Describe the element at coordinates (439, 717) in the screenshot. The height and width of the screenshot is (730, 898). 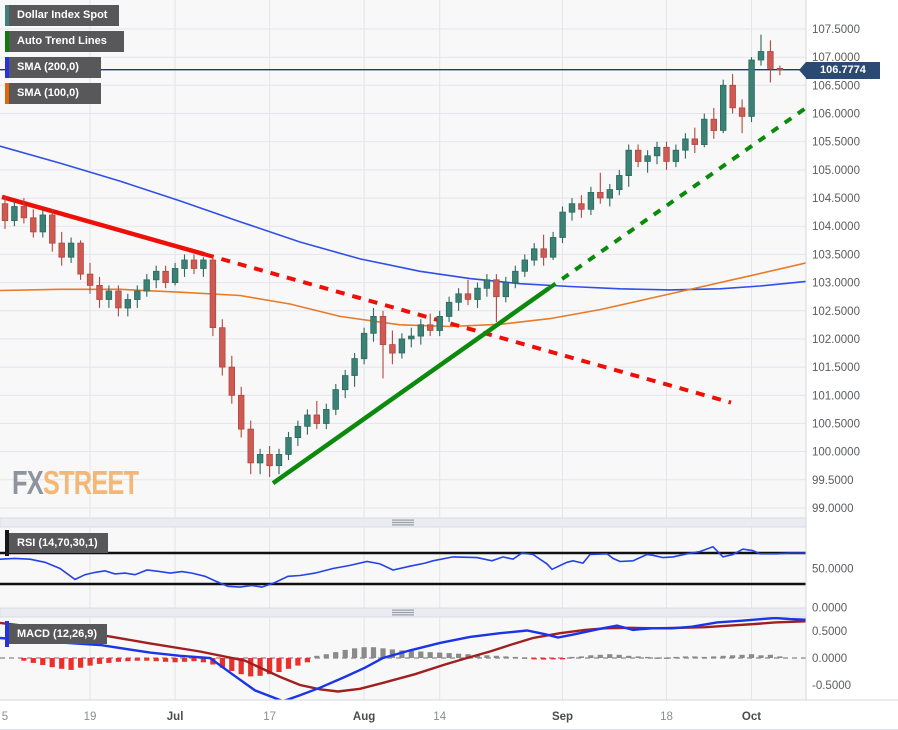
I see `date-tick-label: 14` at that location.